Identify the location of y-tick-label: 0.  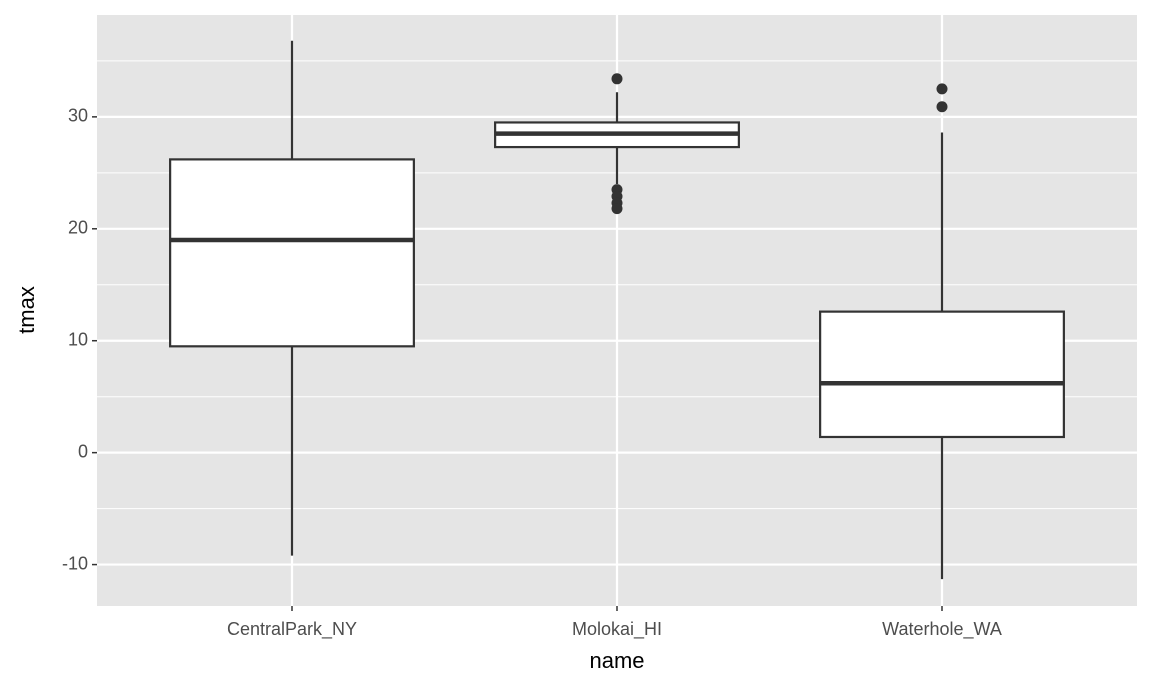
(83, 451).